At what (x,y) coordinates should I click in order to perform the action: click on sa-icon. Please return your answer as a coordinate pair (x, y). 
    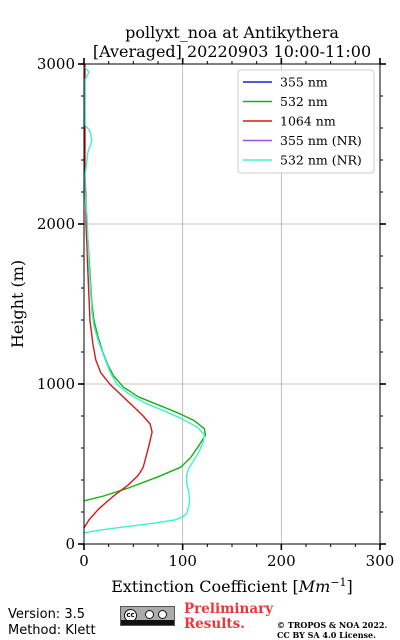
    Looking at the image, I should click on (162, 614).